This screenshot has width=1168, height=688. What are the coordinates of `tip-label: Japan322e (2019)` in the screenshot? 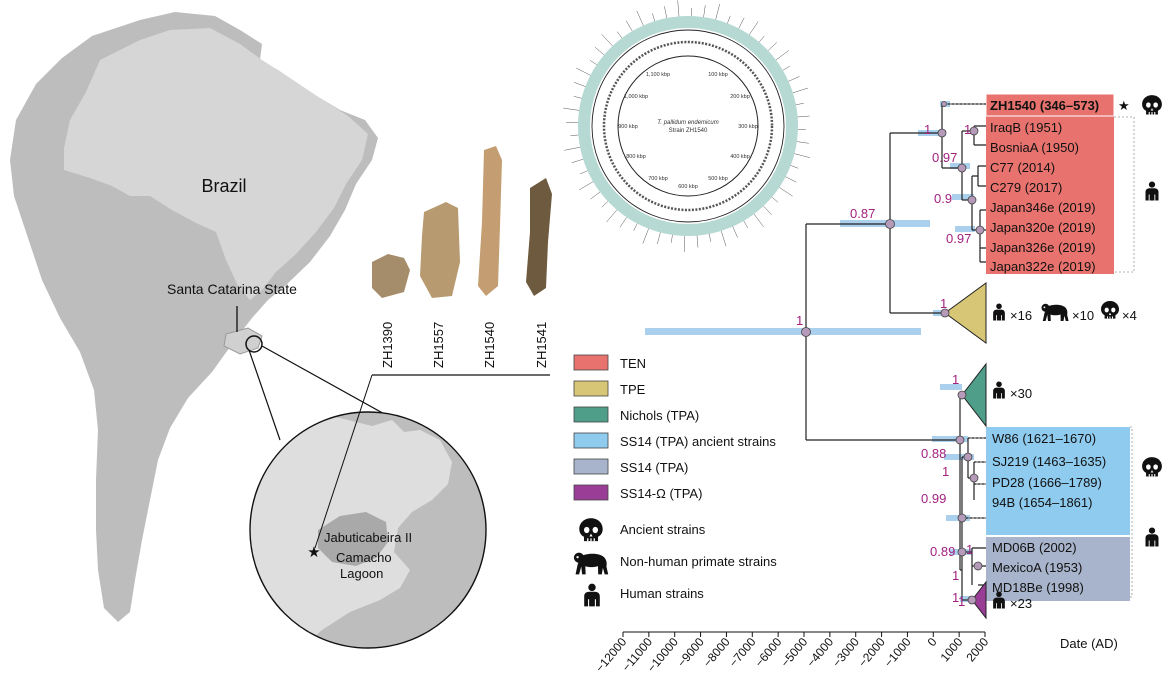 It's located at (1043, 266).